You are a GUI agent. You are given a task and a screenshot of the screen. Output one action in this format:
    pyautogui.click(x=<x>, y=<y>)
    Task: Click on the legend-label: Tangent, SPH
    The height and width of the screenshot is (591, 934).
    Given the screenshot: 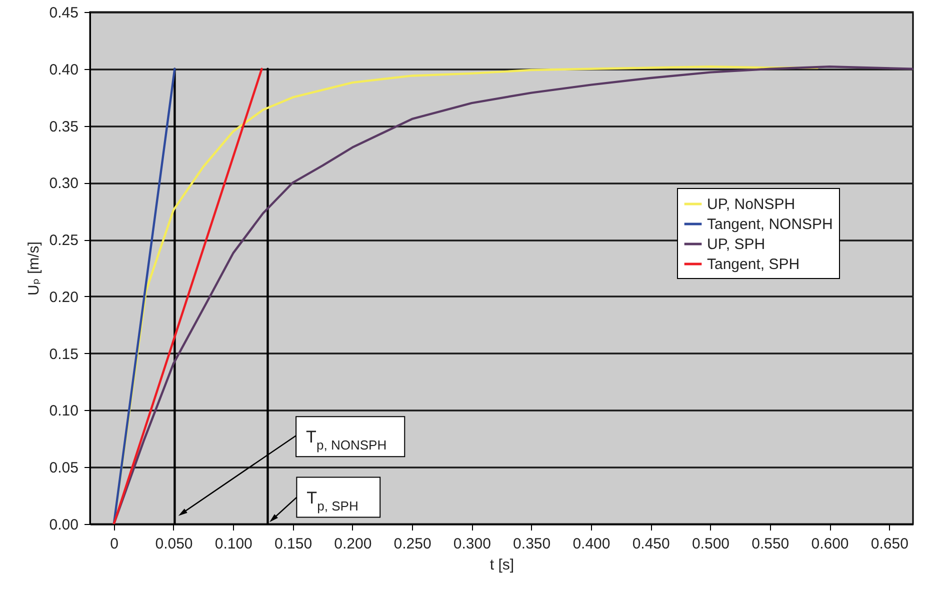 What is the action you would take?
    pyautogui.click(x=753, y=264)
    